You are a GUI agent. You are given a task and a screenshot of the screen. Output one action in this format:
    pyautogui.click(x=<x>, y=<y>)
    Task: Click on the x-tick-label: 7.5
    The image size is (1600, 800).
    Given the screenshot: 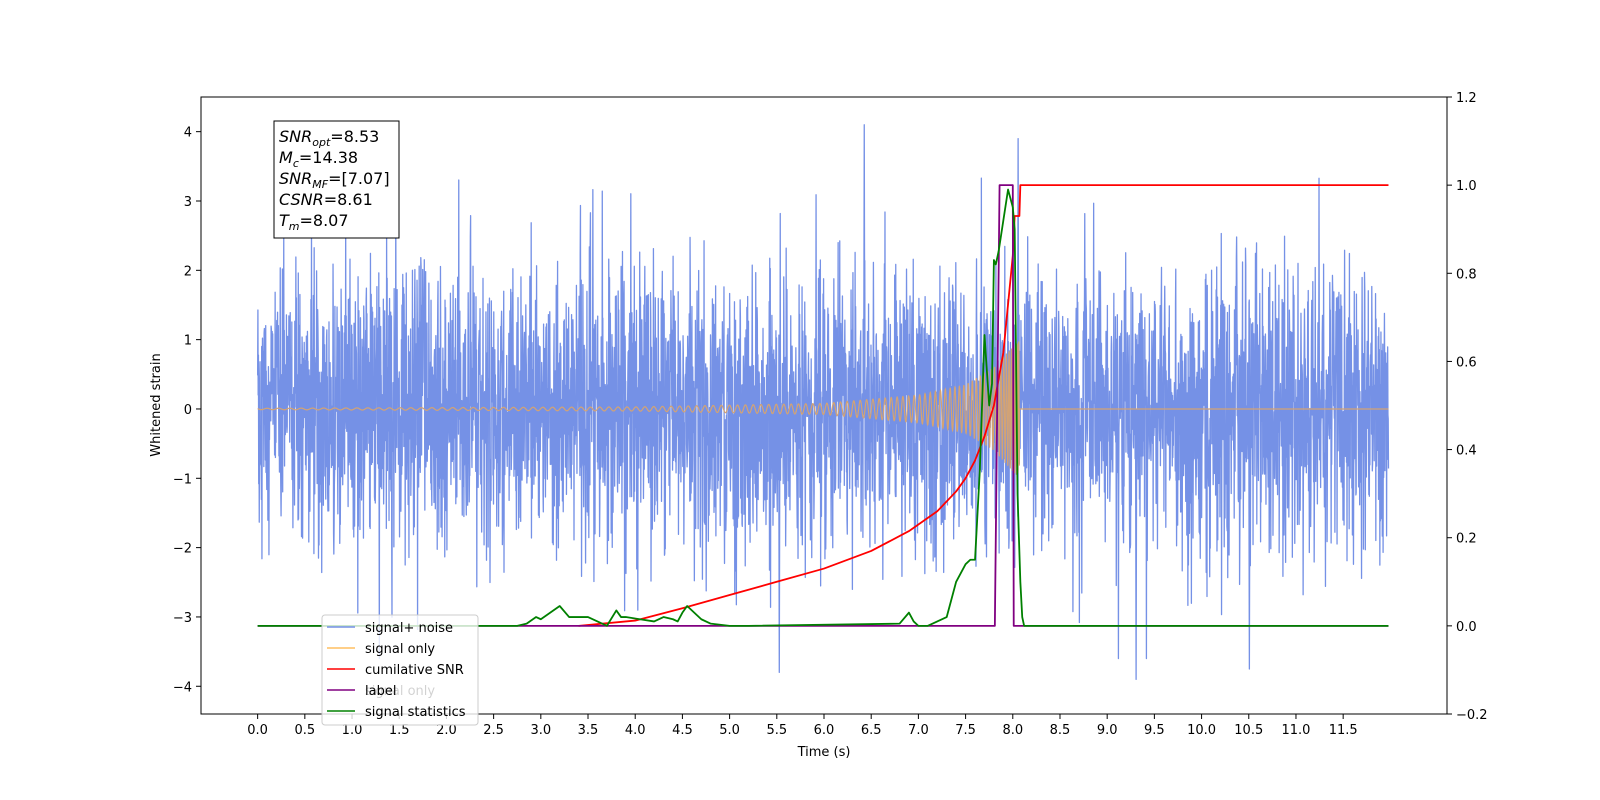 What is the action you would take?
    pyautogui.click(x=965, y=730)
    